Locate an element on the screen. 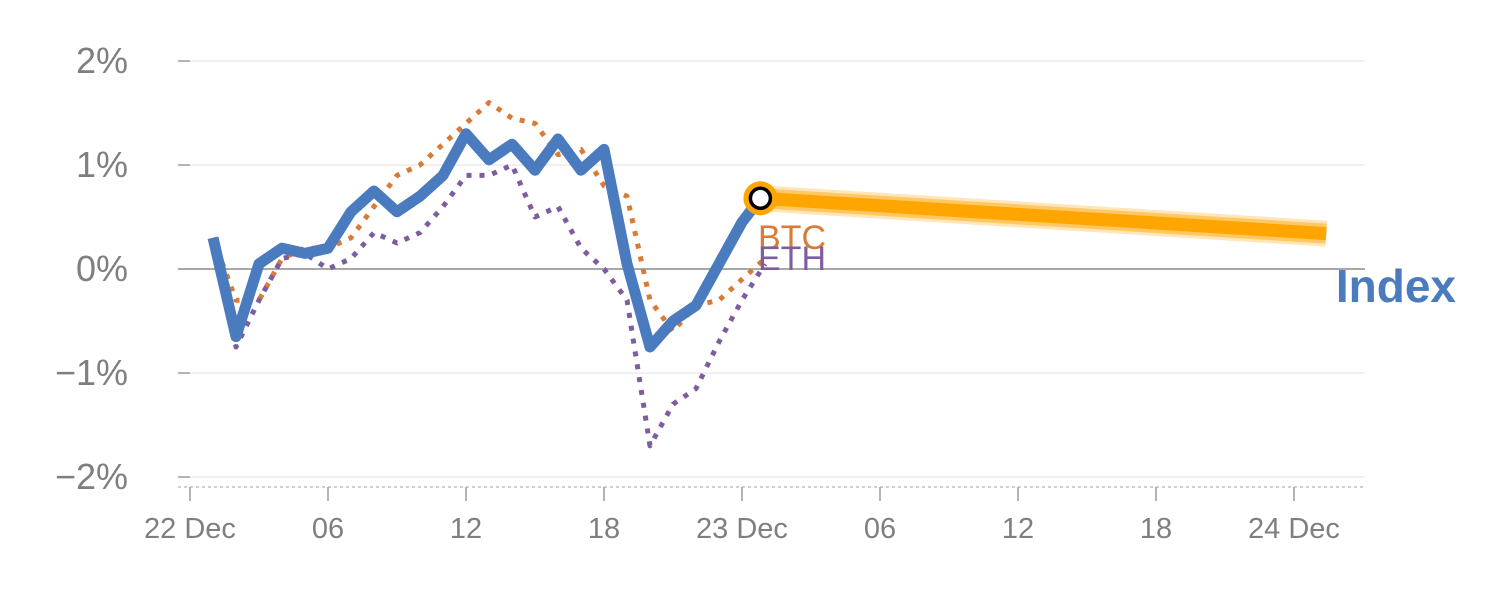  series-labels: BTC ETH Index is located at coordinates (1107, 265).